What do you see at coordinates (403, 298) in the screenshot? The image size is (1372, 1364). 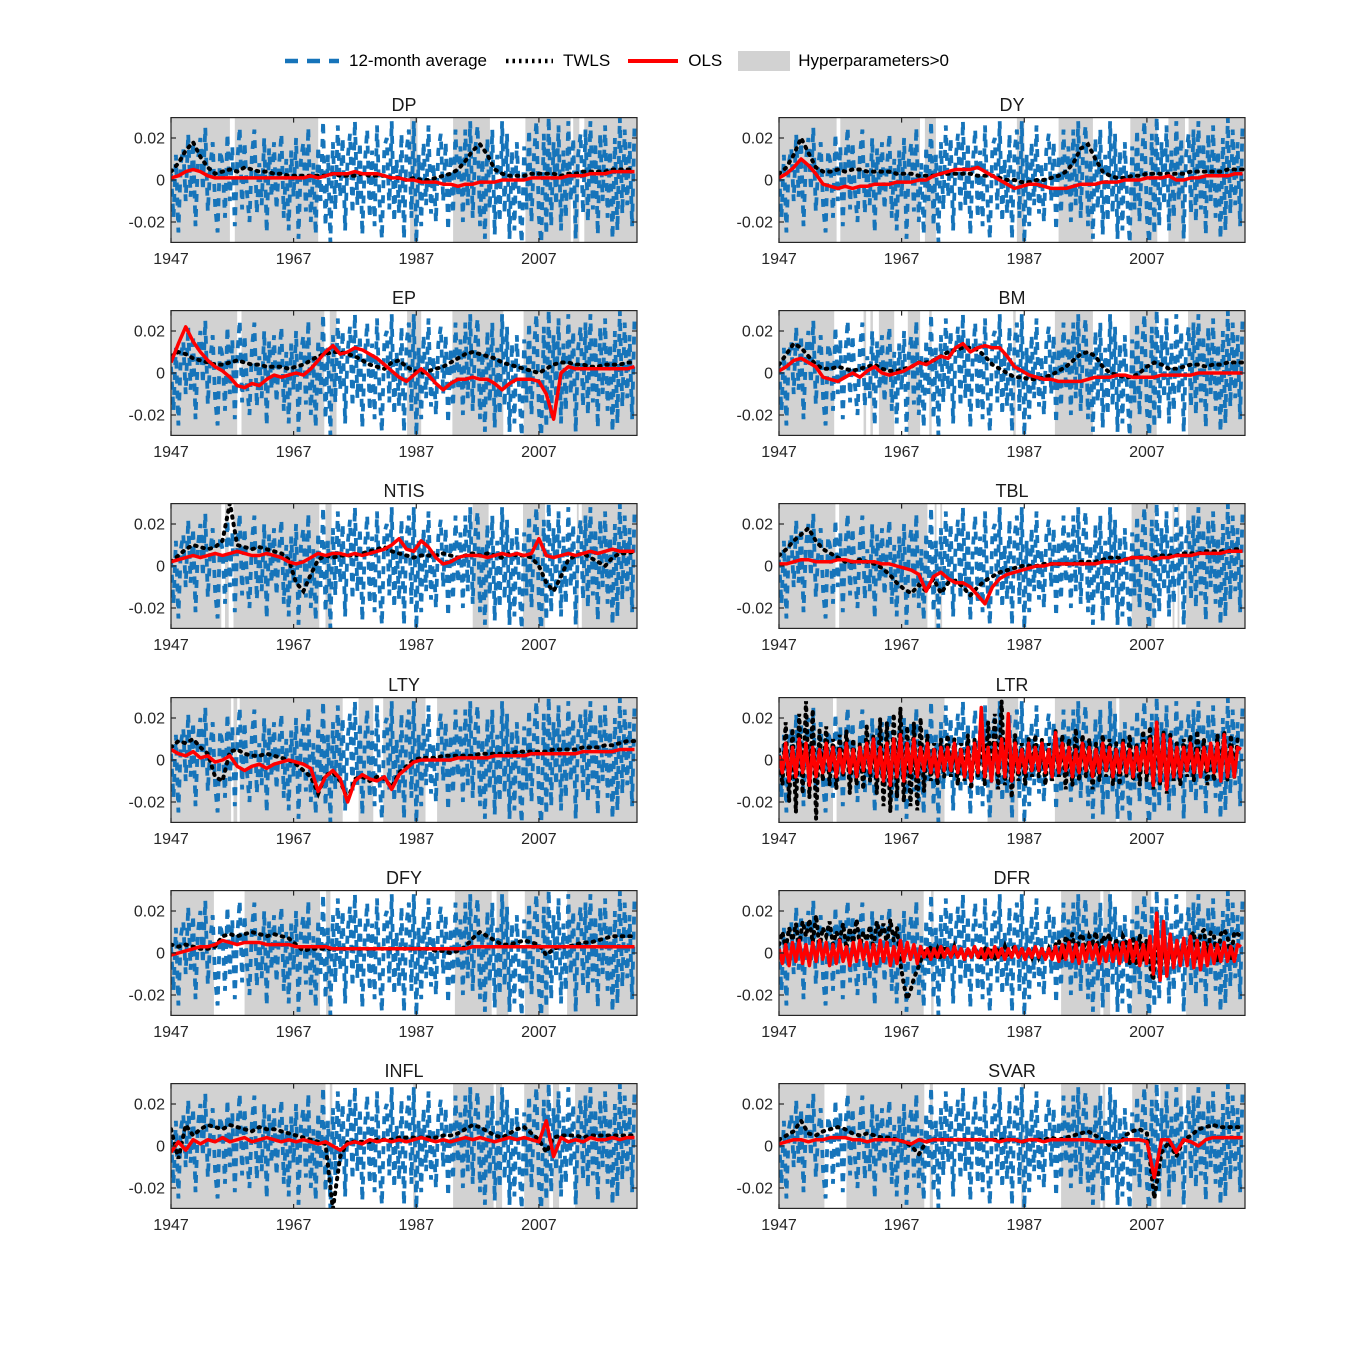 I see `panel-title: EP` at bounding box center [403, 298].